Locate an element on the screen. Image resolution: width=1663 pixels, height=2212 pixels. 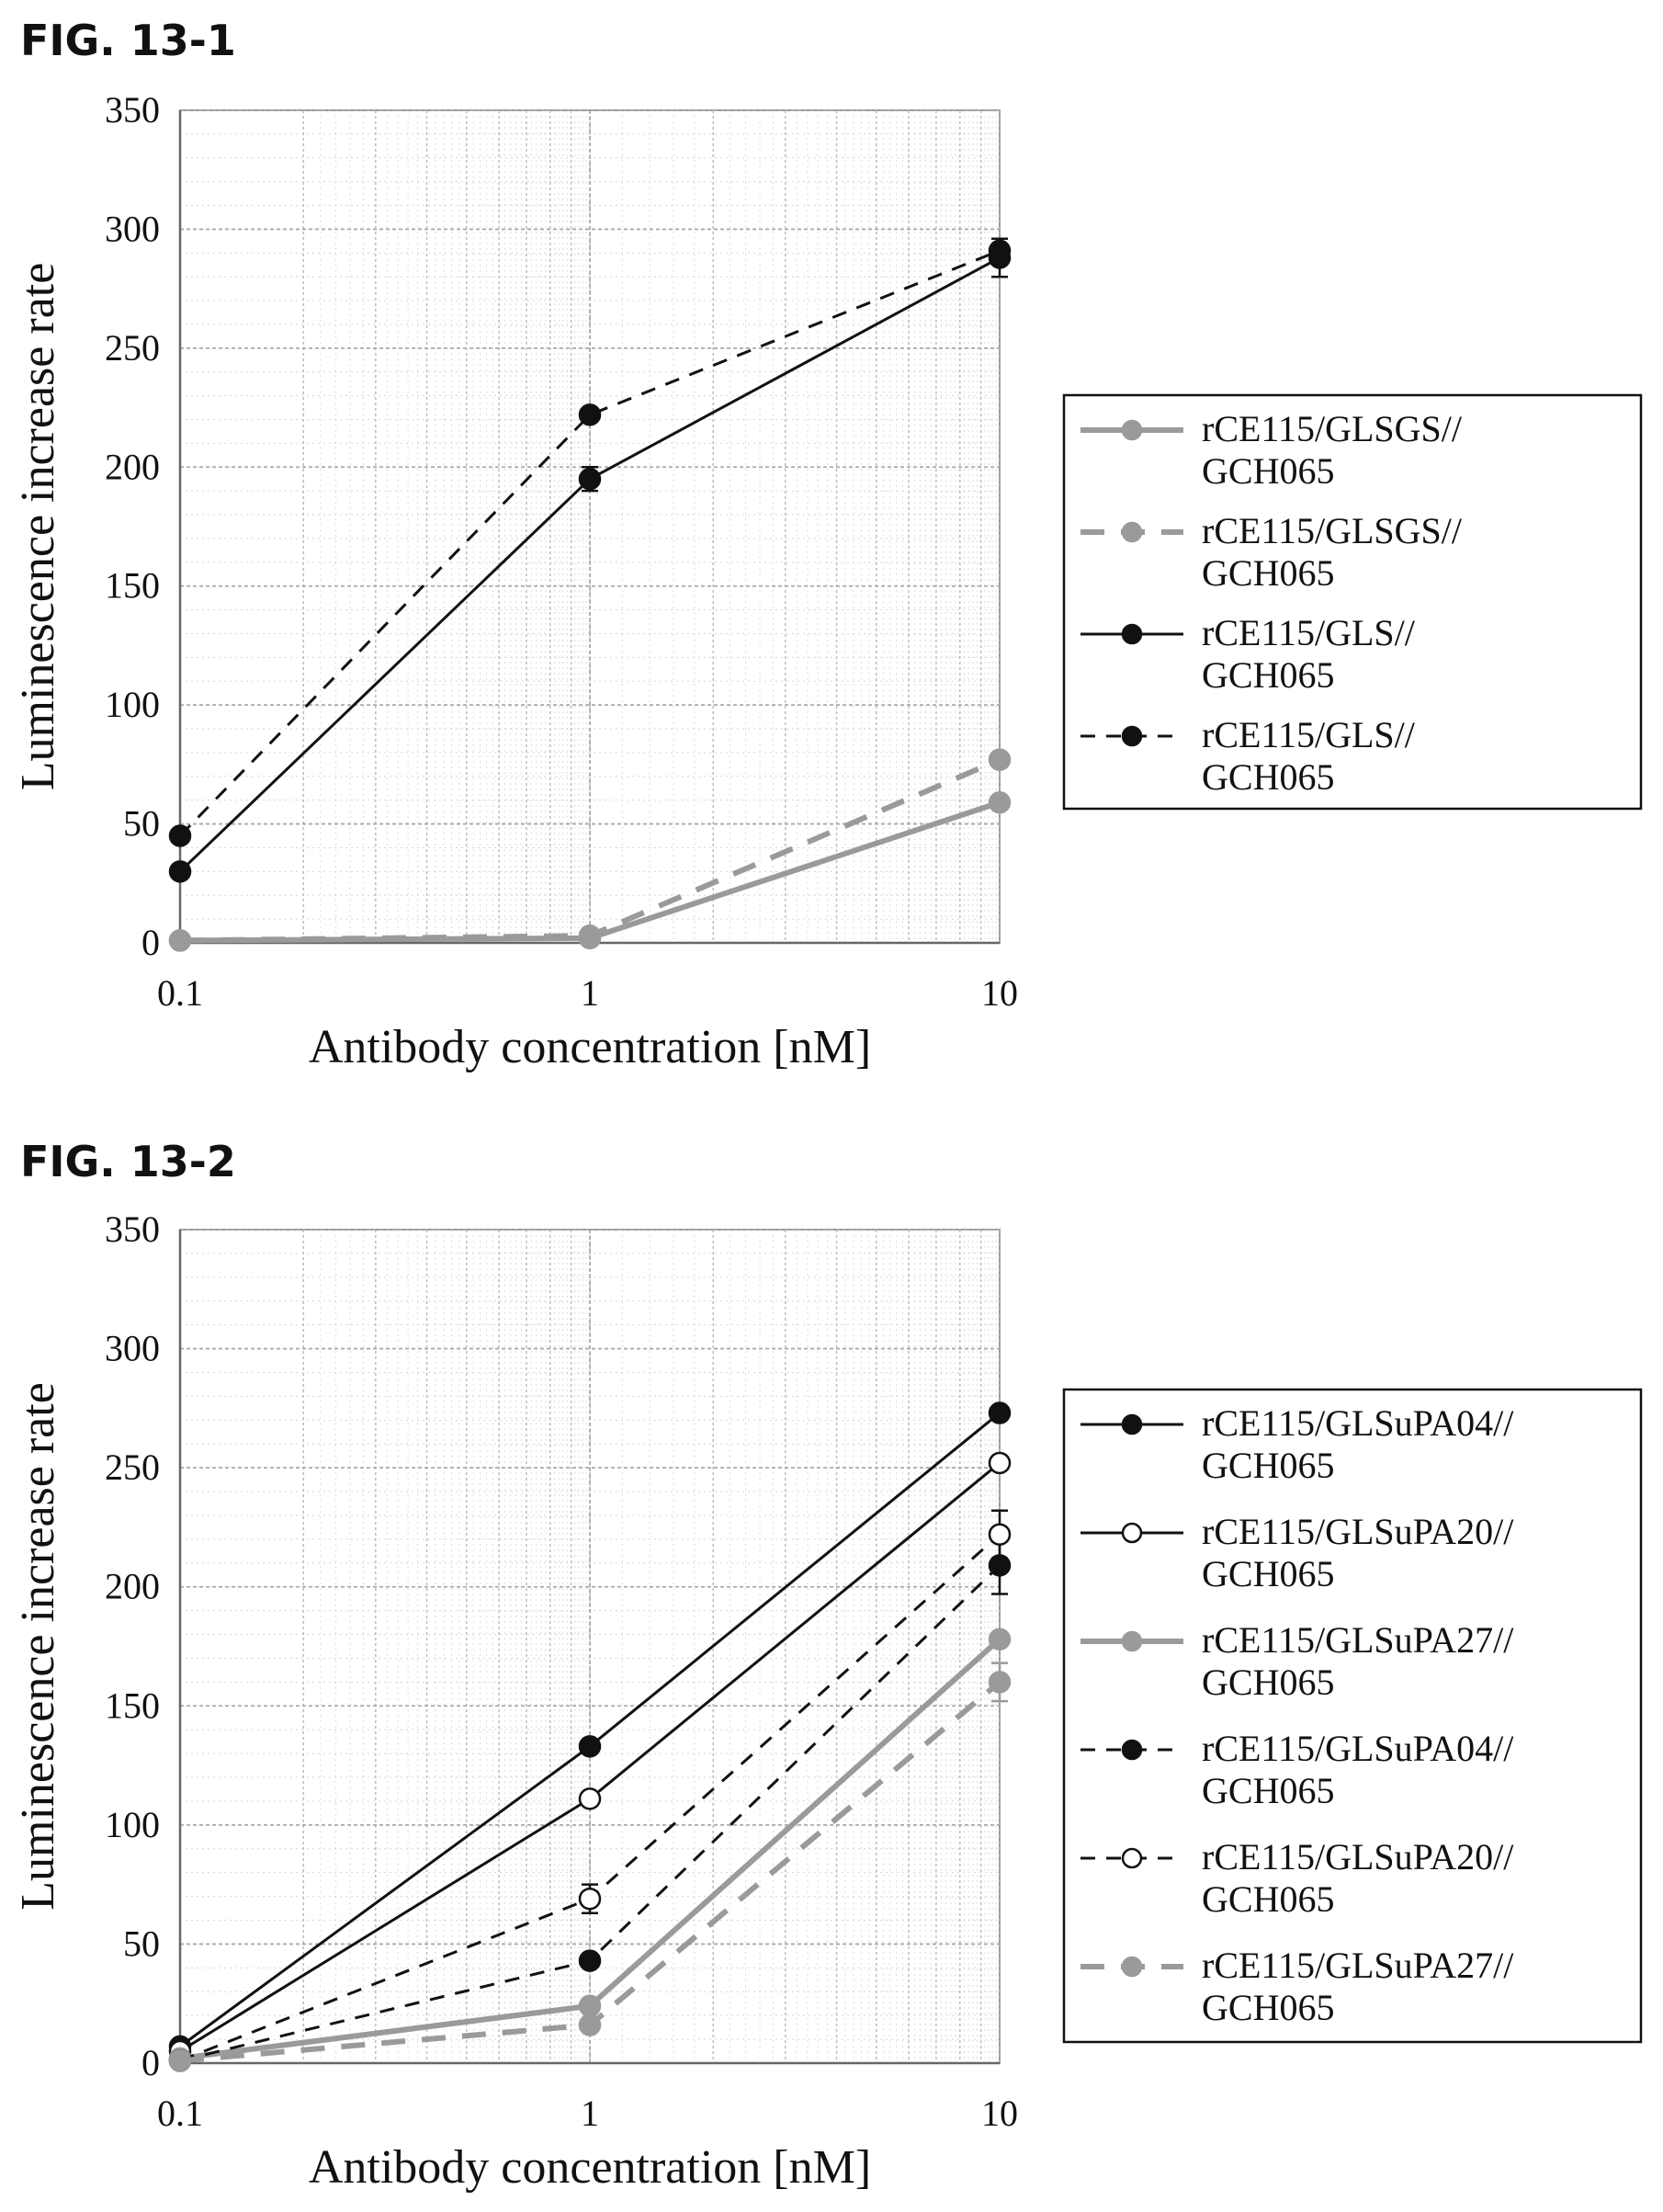
figure-label: FIG. 13-1 is located at coordinates (128, 40).